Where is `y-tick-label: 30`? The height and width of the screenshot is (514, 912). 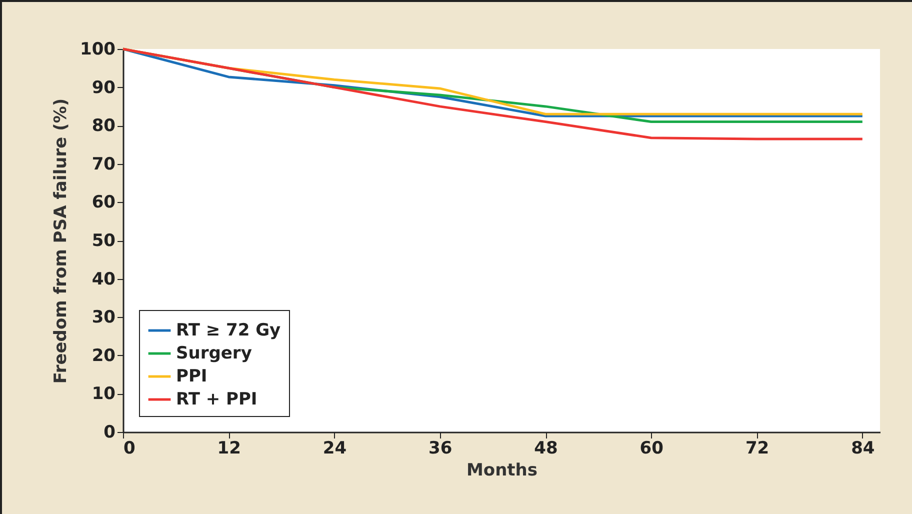 y-tick-label: 30 is located at coordinates (104, 318).